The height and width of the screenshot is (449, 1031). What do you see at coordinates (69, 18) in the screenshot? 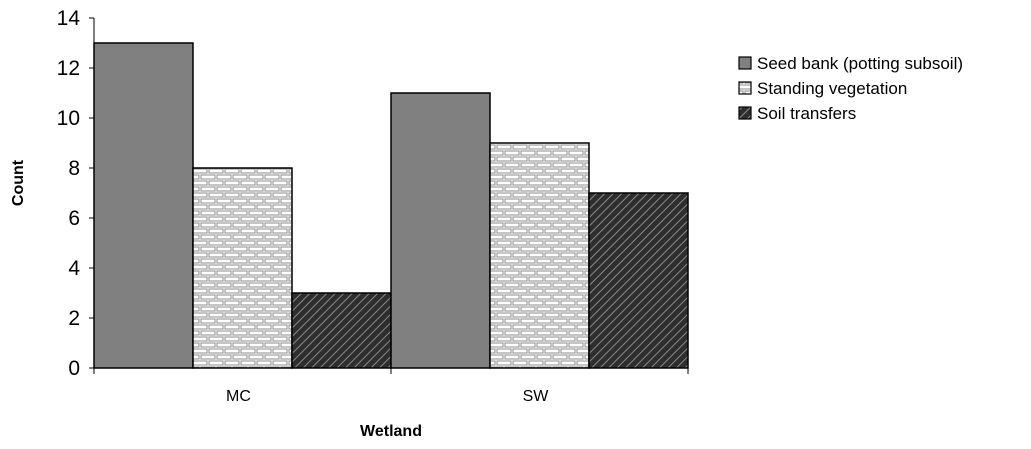
I see `y-tick-label: 14` at bounding box center [69, 18].